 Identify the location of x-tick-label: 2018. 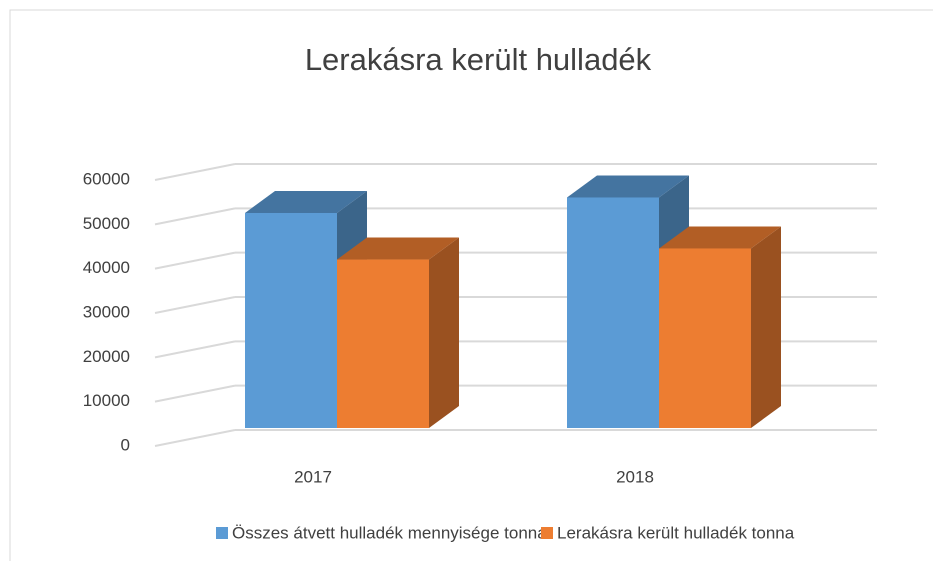
(635, 476).